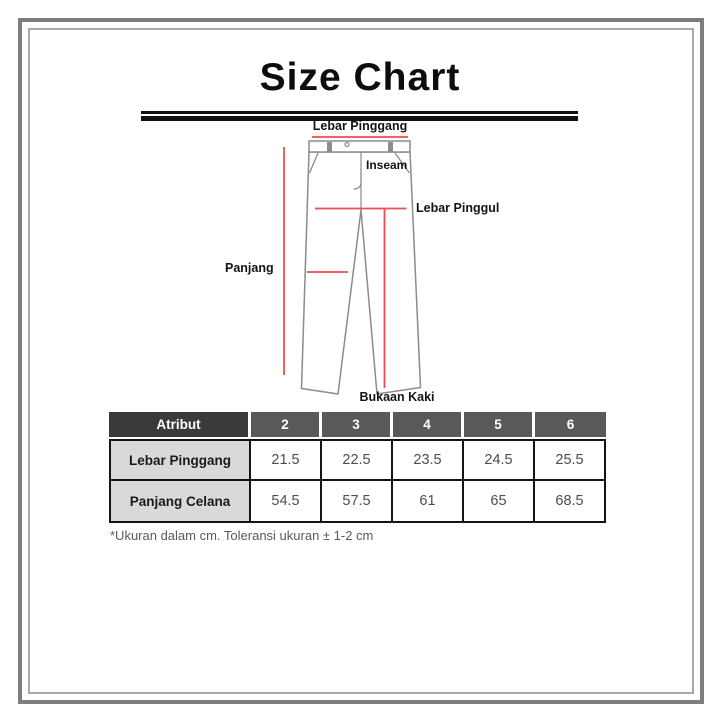 Image resolution: width=720 pixels, height=720 pixels. What do you see at coordinates (329, 147) in the screenshot?
I see `belt-loop-left` at bounding box center [329, 147].